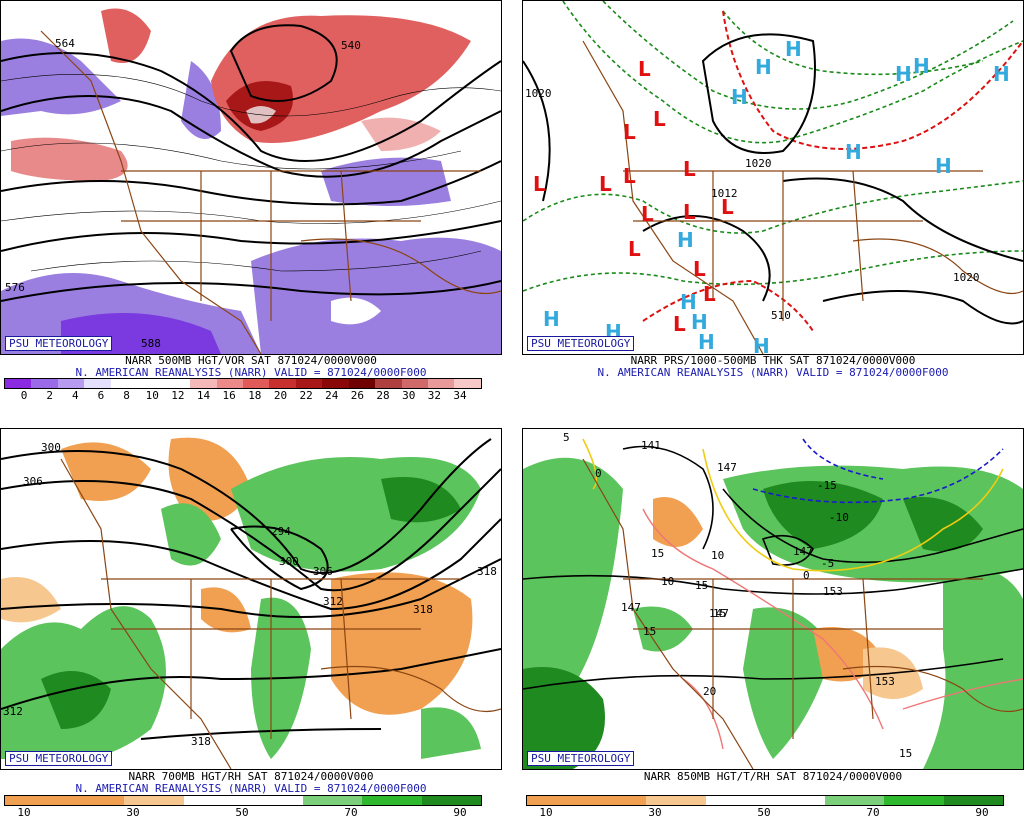  I want to click on contour-label: 5, so click(566, 437).